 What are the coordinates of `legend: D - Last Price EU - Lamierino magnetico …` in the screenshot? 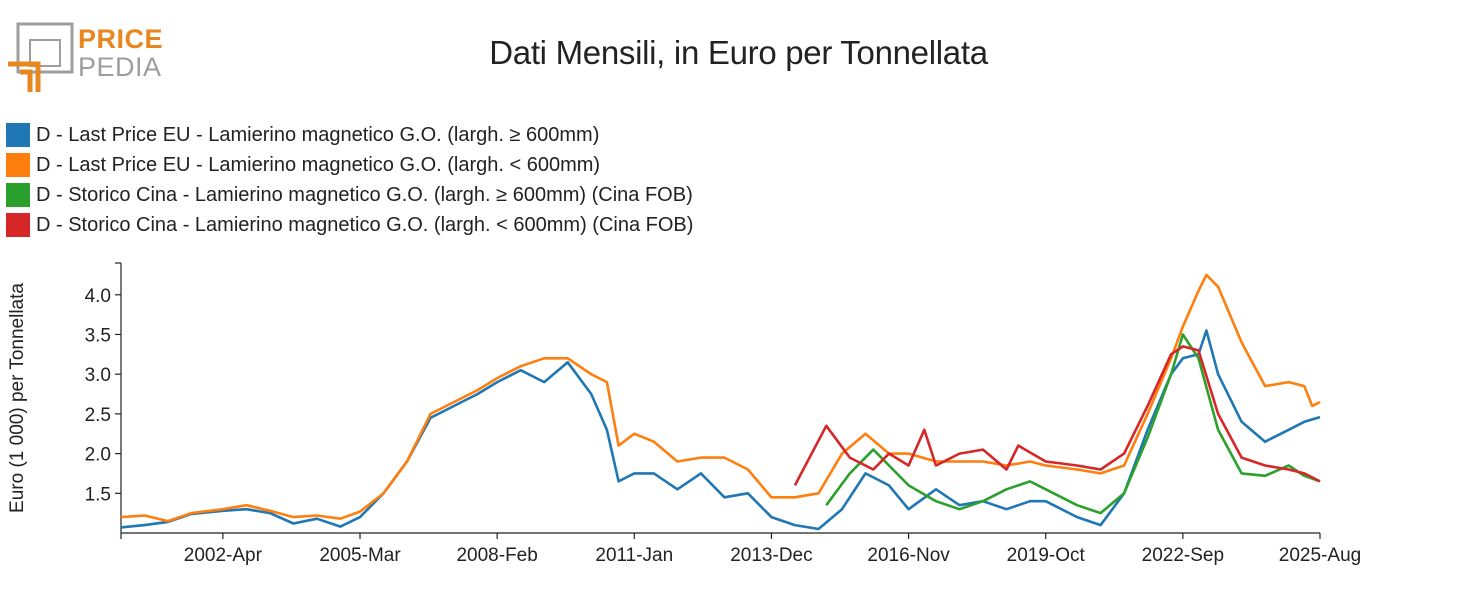 It's located at (349, 180).